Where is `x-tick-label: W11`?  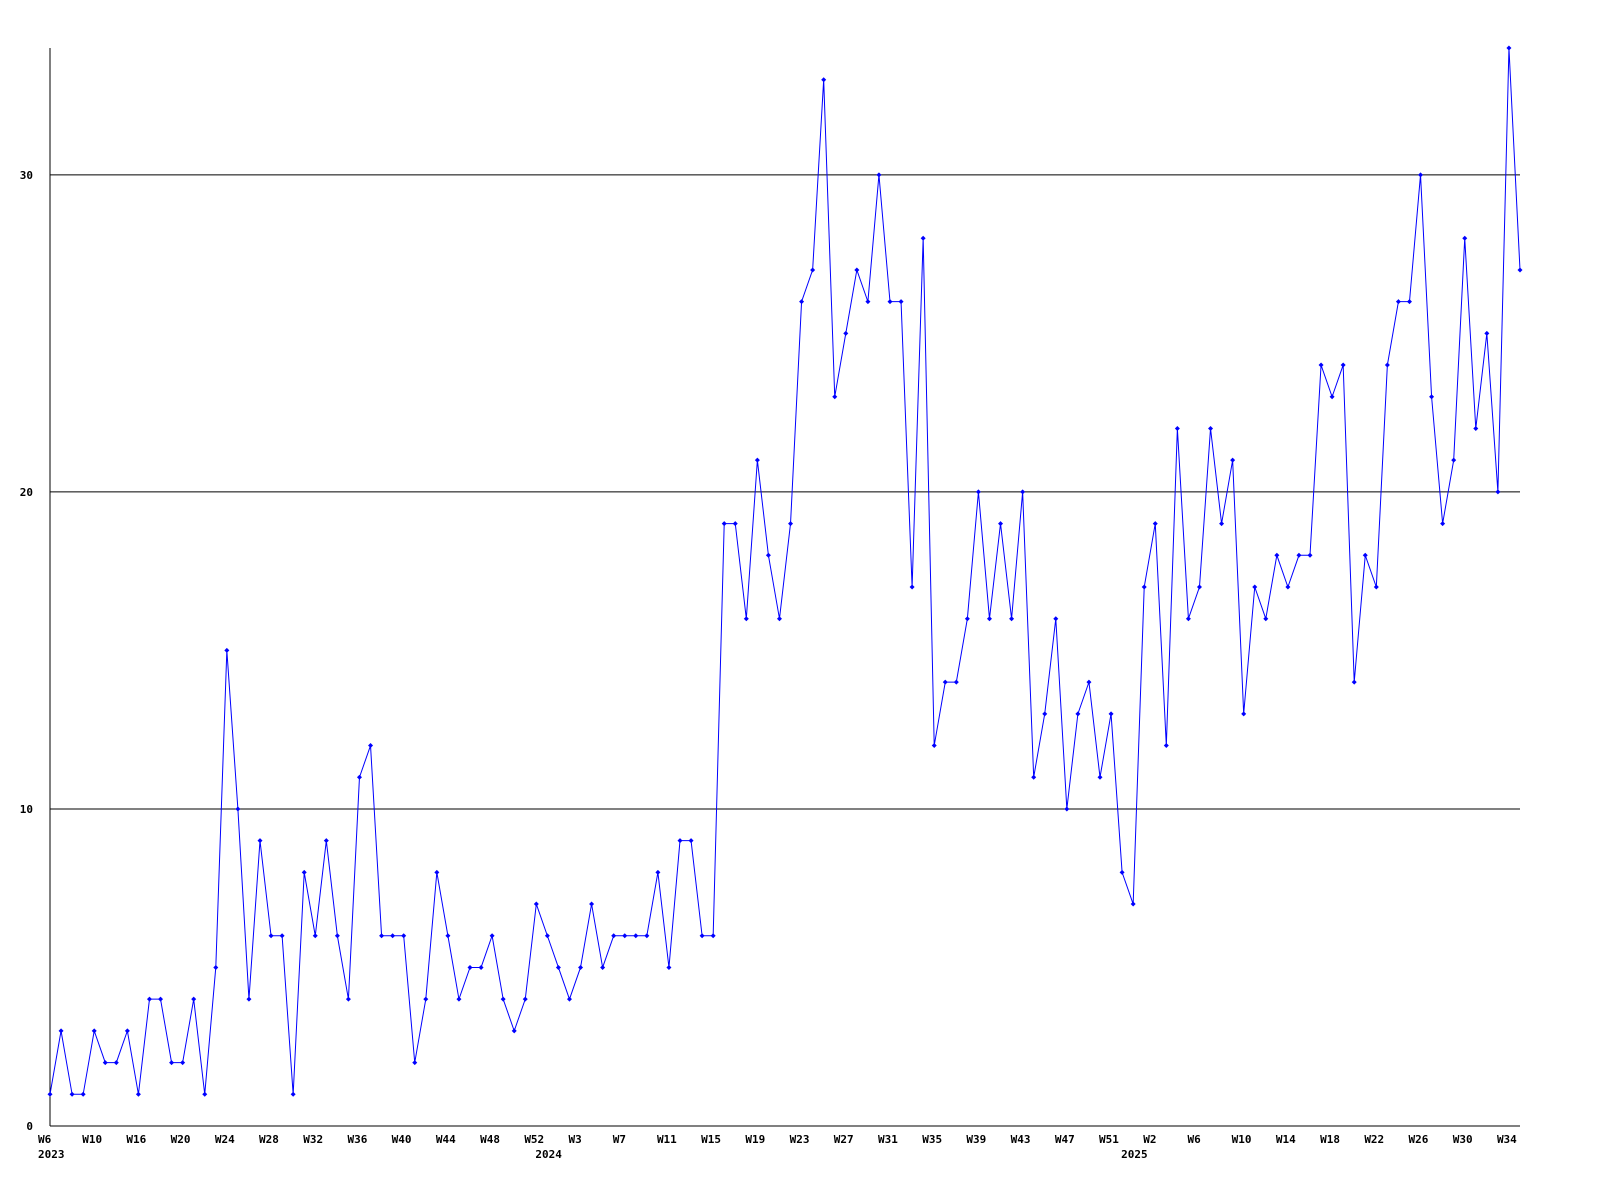
x-tick-label: W11 is located at coordinates (667, 1139).